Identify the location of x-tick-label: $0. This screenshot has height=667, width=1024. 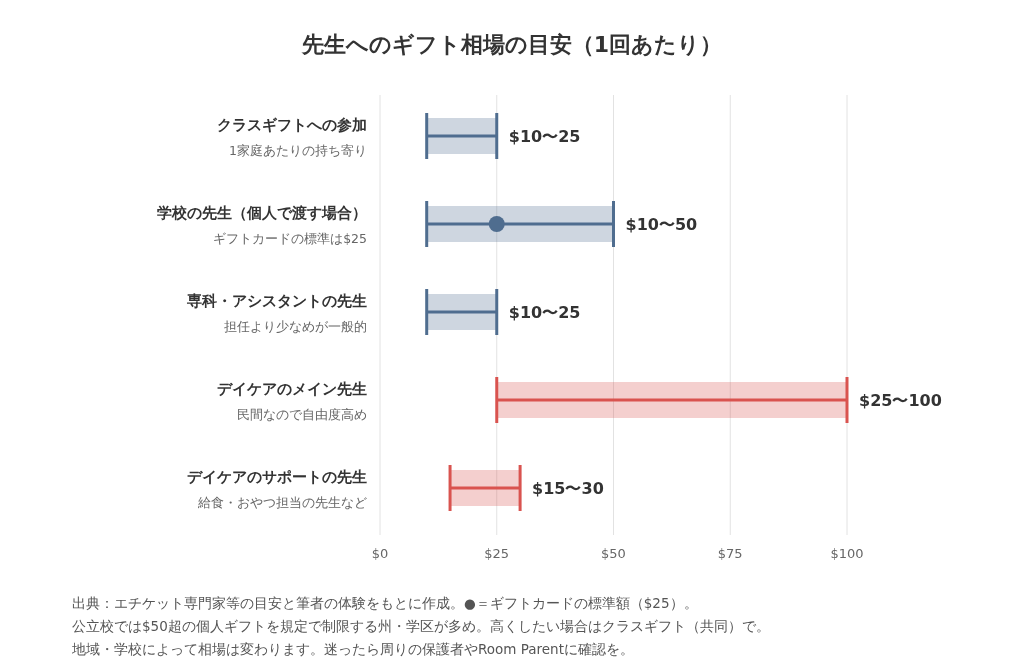
(380, 553).